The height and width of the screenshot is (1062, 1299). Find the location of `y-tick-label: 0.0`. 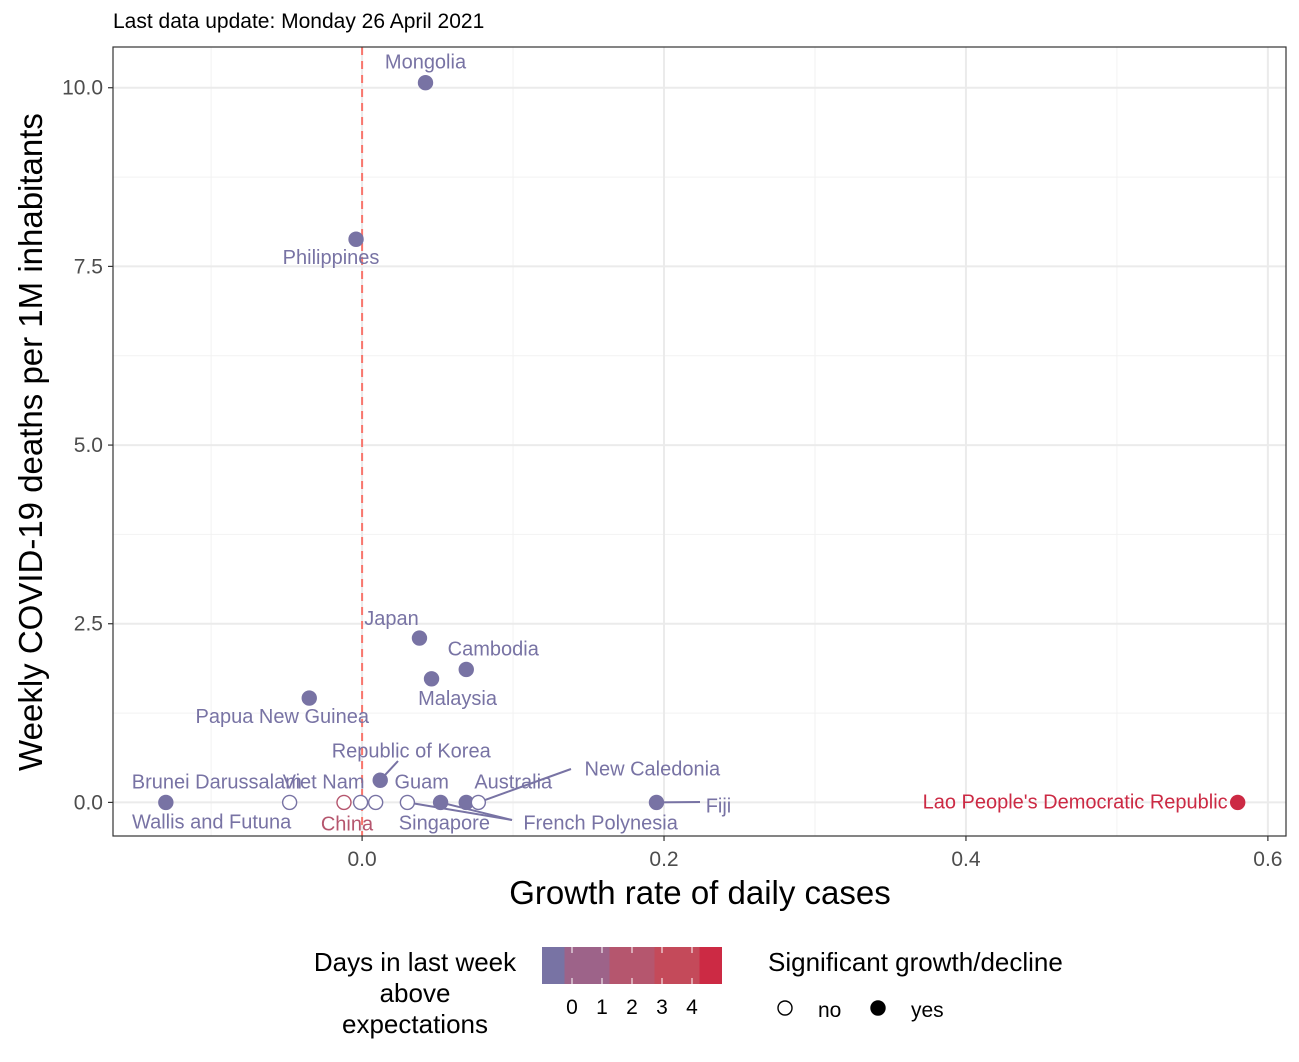

y-tick-label: 0.0 is located at coordinates (88, 802).